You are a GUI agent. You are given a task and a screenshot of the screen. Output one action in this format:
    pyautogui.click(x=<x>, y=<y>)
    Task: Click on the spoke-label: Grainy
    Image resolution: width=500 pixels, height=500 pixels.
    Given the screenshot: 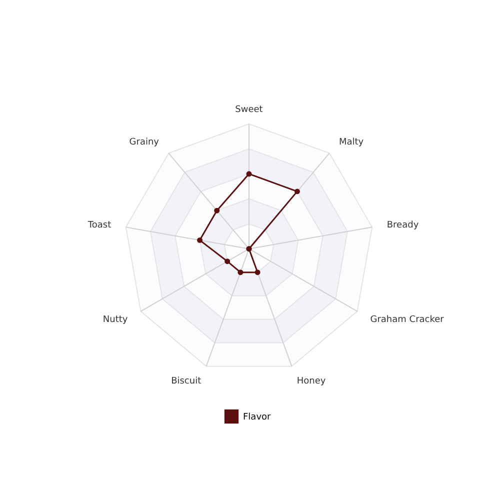 What is the action you would take?
    pyautogui.click(x=144, y=143)
    